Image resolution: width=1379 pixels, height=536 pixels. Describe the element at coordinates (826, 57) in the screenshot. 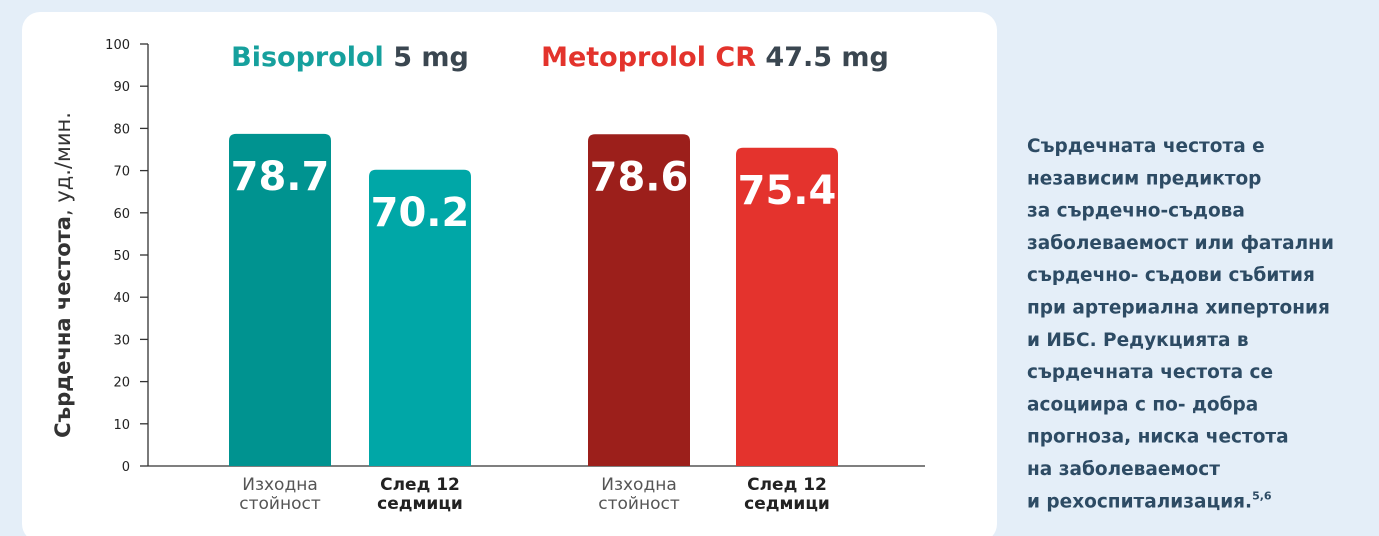

I see `series-dose: 47.5 mg` at that location.